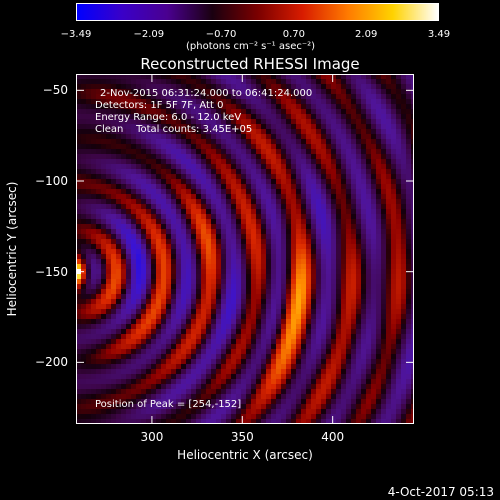 Image resolution: width=500 pixels, height=500 pixels. Describe the element at coordinates (76, 34) in the screenshot. I see `colorbar-tick-label: −3.49` at that location.